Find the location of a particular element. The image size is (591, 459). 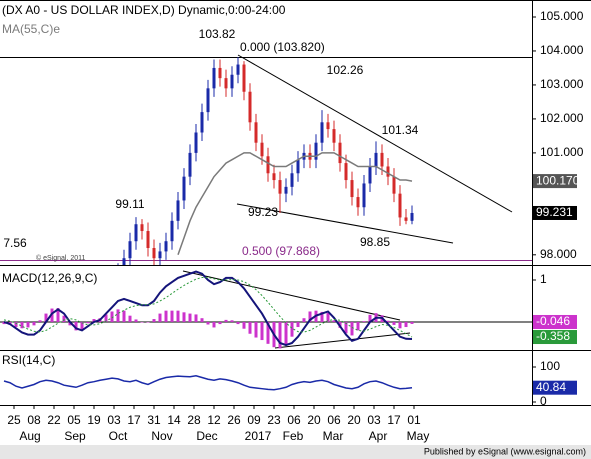

y-tick-label: 103.000 is located at coordinates (562, 84).